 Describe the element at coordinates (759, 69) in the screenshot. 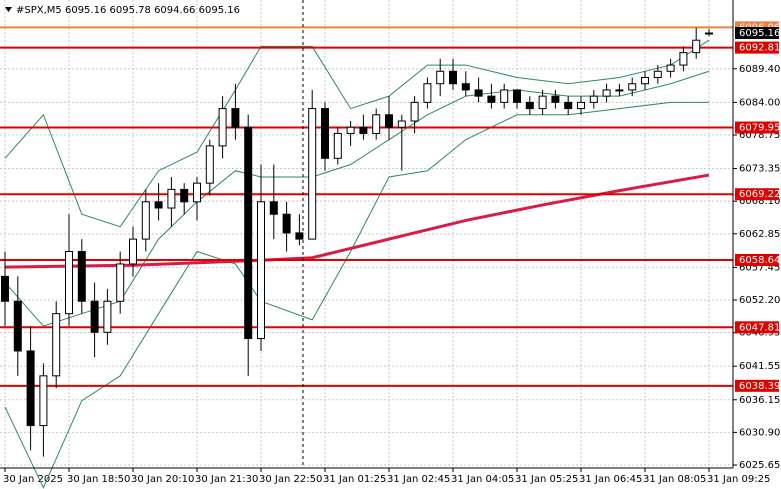

I see `y-tick-label: 6089.40` at that location.